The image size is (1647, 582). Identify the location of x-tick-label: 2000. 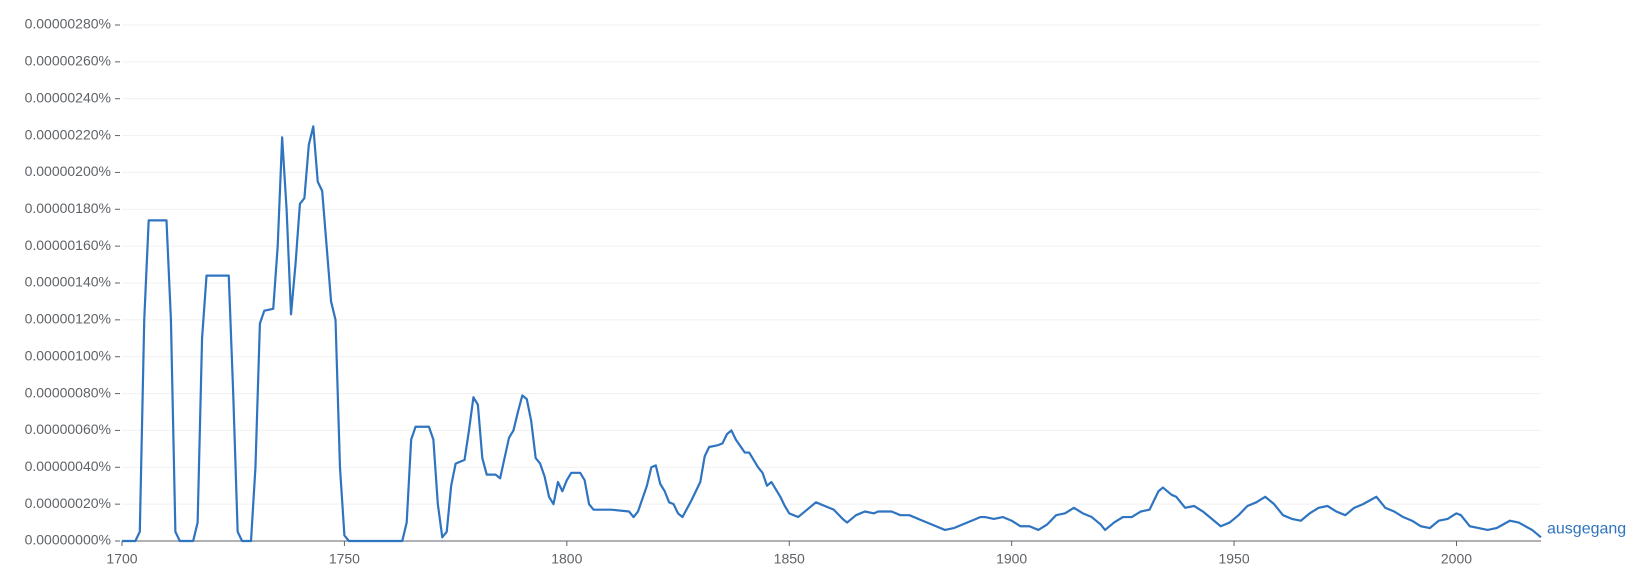
(1456, 559).